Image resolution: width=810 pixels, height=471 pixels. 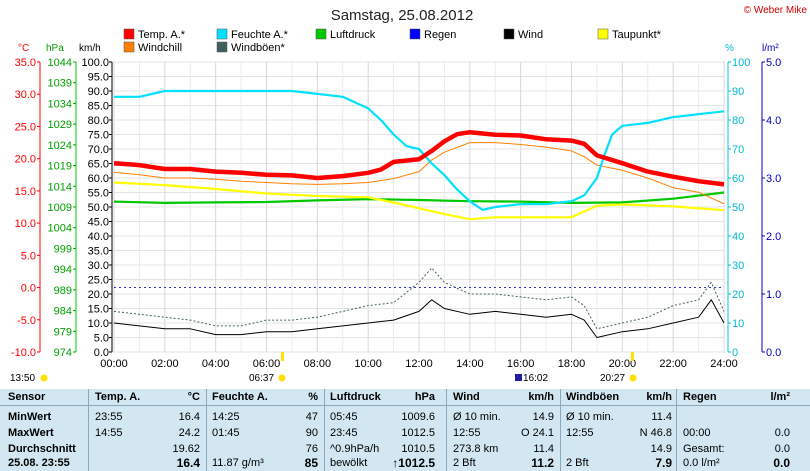 What do you see at coordinates (98, 194) in the screenshot?
I see `wind-axis-tick-label: 55.0` at bounding box center [98, 194].